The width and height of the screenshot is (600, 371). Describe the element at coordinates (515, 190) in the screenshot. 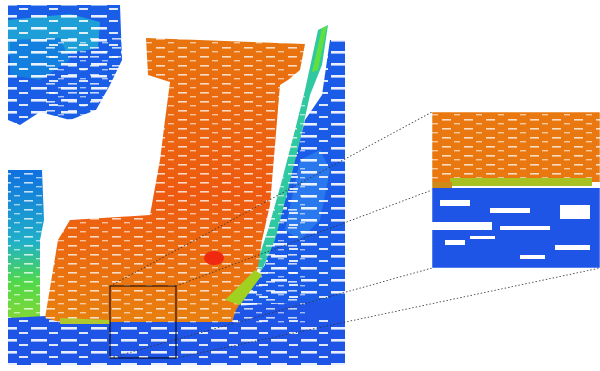

I see `zoom-inset` at that location.